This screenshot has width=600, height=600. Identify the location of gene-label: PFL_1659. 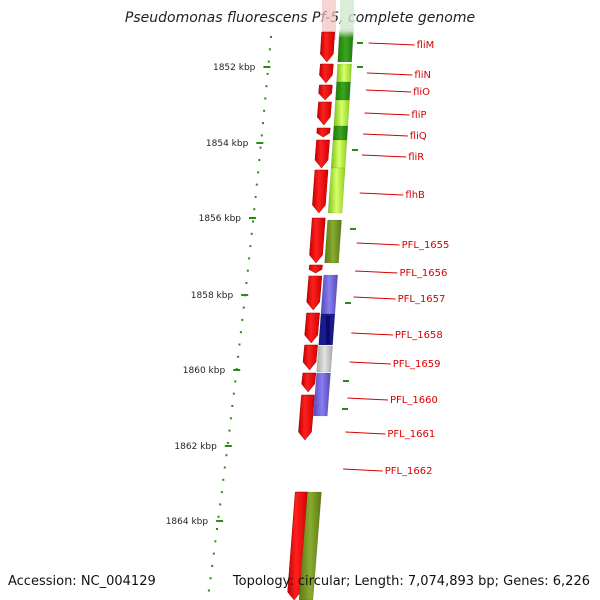
(417, 364).